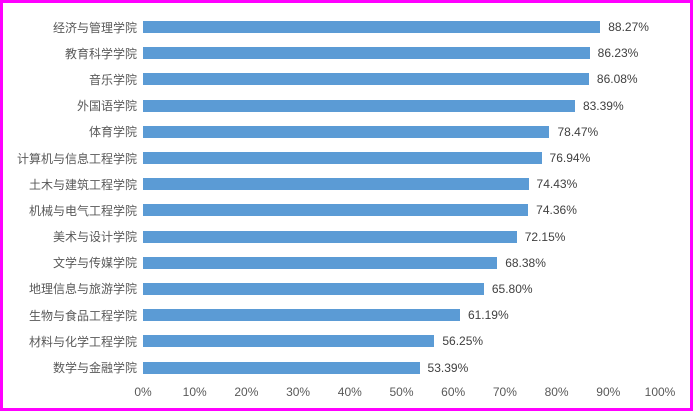 The image size is (693, 411). I want to click on category-label: 美术与设计学院, so click(94, 237).